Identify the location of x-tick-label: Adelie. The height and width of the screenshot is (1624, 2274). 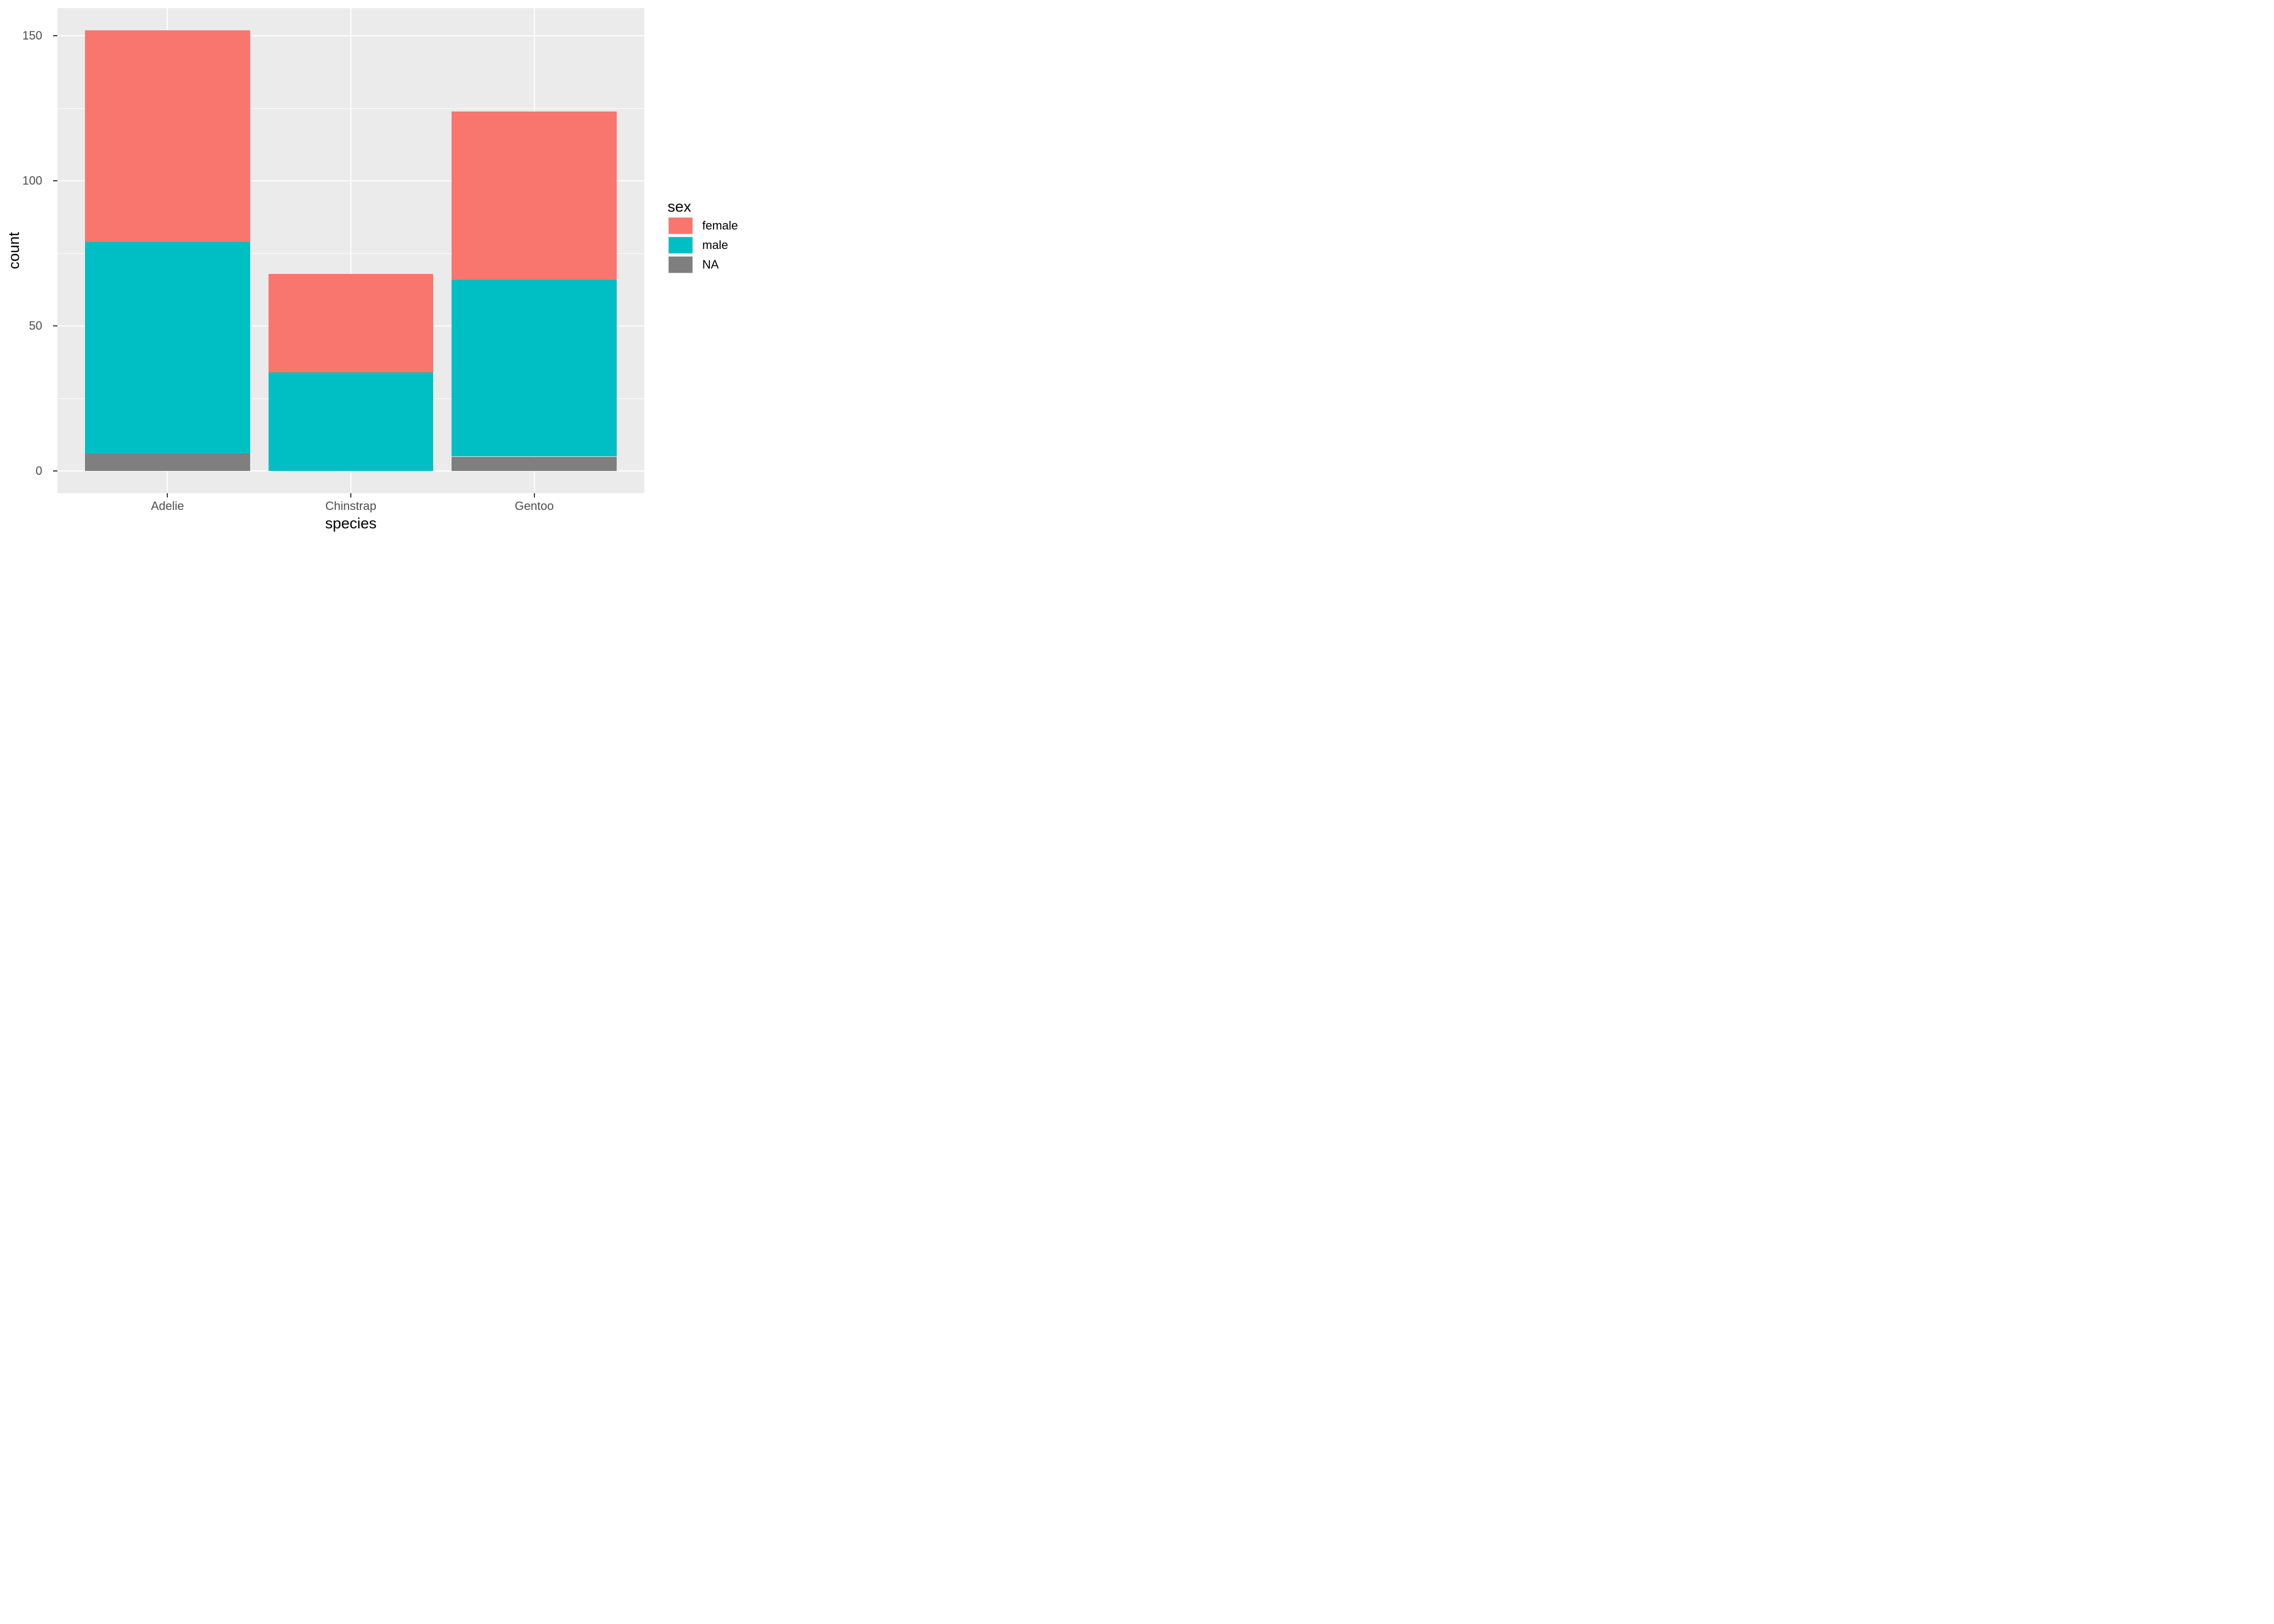
(168, 506).